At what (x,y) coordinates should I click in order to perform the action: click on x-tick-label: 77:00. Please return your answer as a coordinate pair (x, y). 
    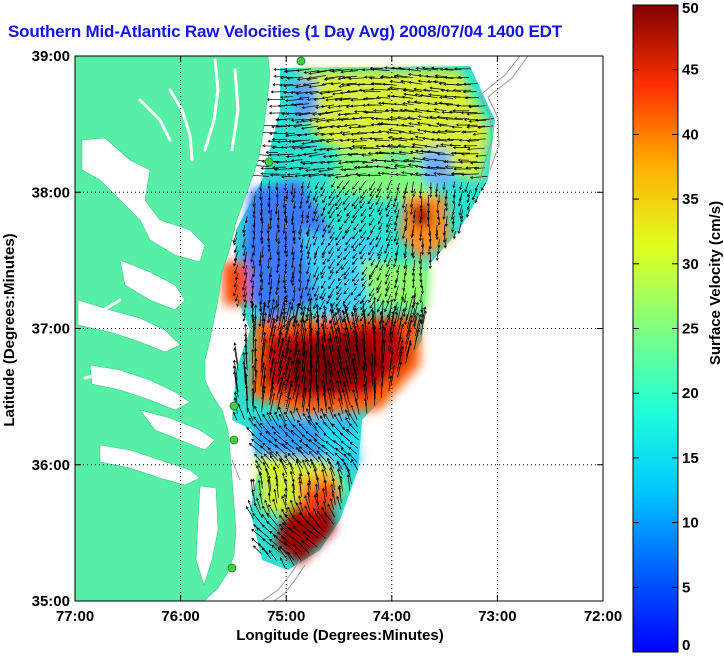
    Looking at the image, I should click on (75, 616).